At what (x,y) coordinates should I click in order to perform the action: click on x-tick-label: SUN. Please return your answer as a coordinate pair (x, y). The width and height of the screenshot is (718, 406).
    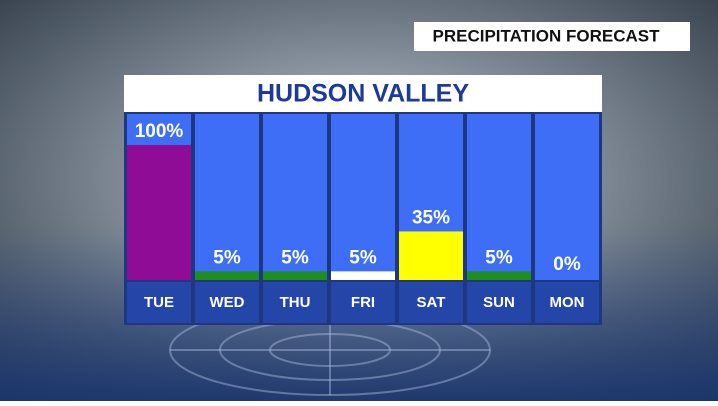
    Looking at the image, I should click on (499, 302).